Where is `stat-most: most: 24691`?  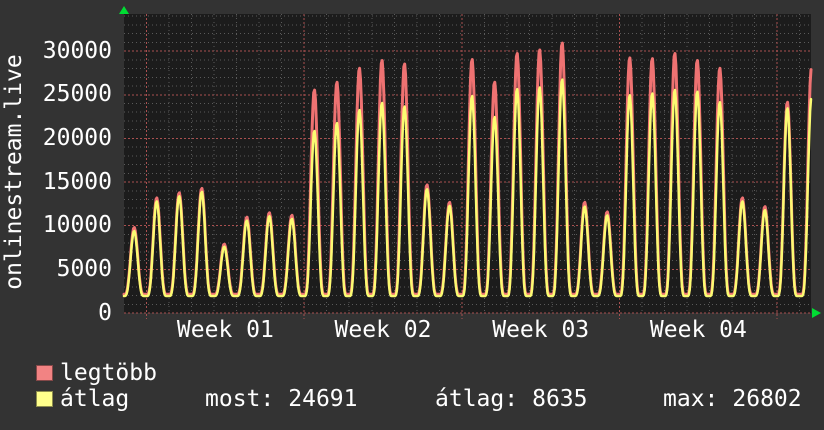
stat-most: most: 24691 is located at coordinates (281, 399).